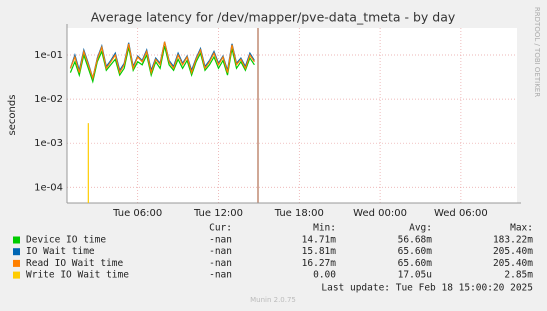 This screenshot has height=311, width=547. Describe the element at coordinates (420, 228) in the screenshot. I see `summary-header: Avg:` at that location.